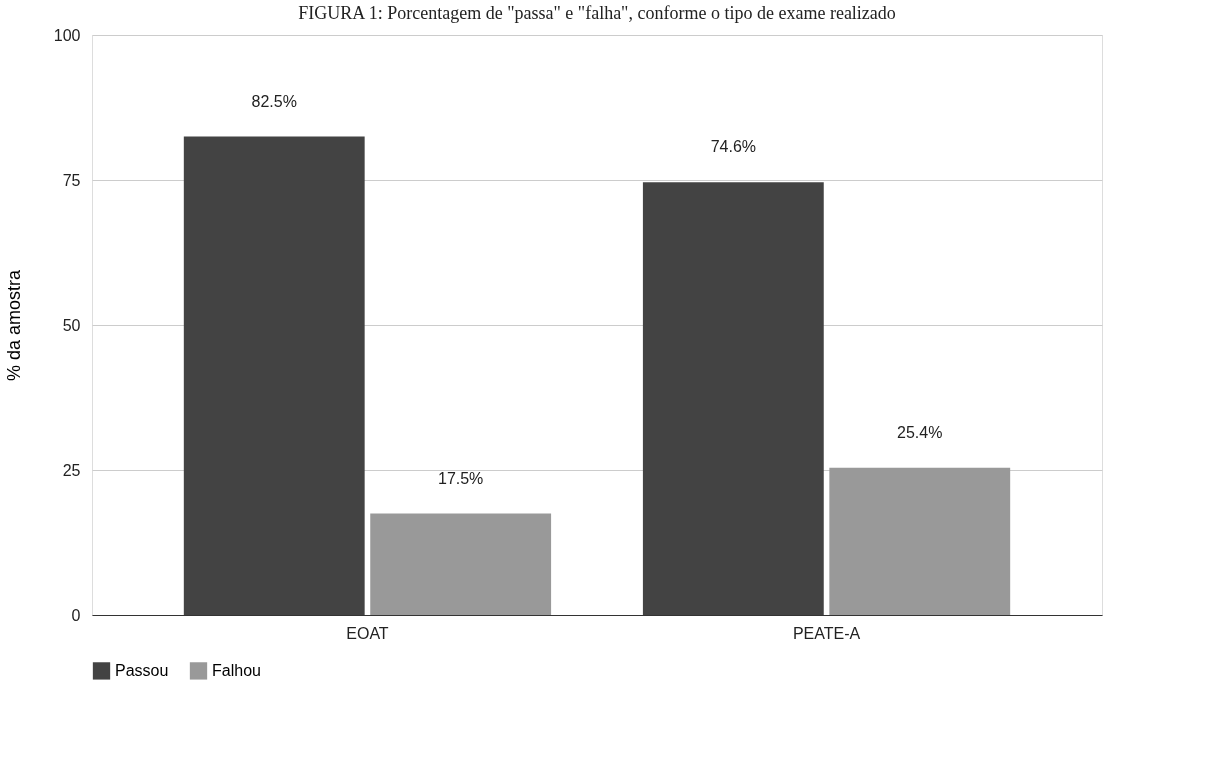 Image resolution: width=1214 pixels, height=760 pixels. Describe the element at coordinates (71, 180) in the screenshot. I see `y-tick-label: 75` at that location.